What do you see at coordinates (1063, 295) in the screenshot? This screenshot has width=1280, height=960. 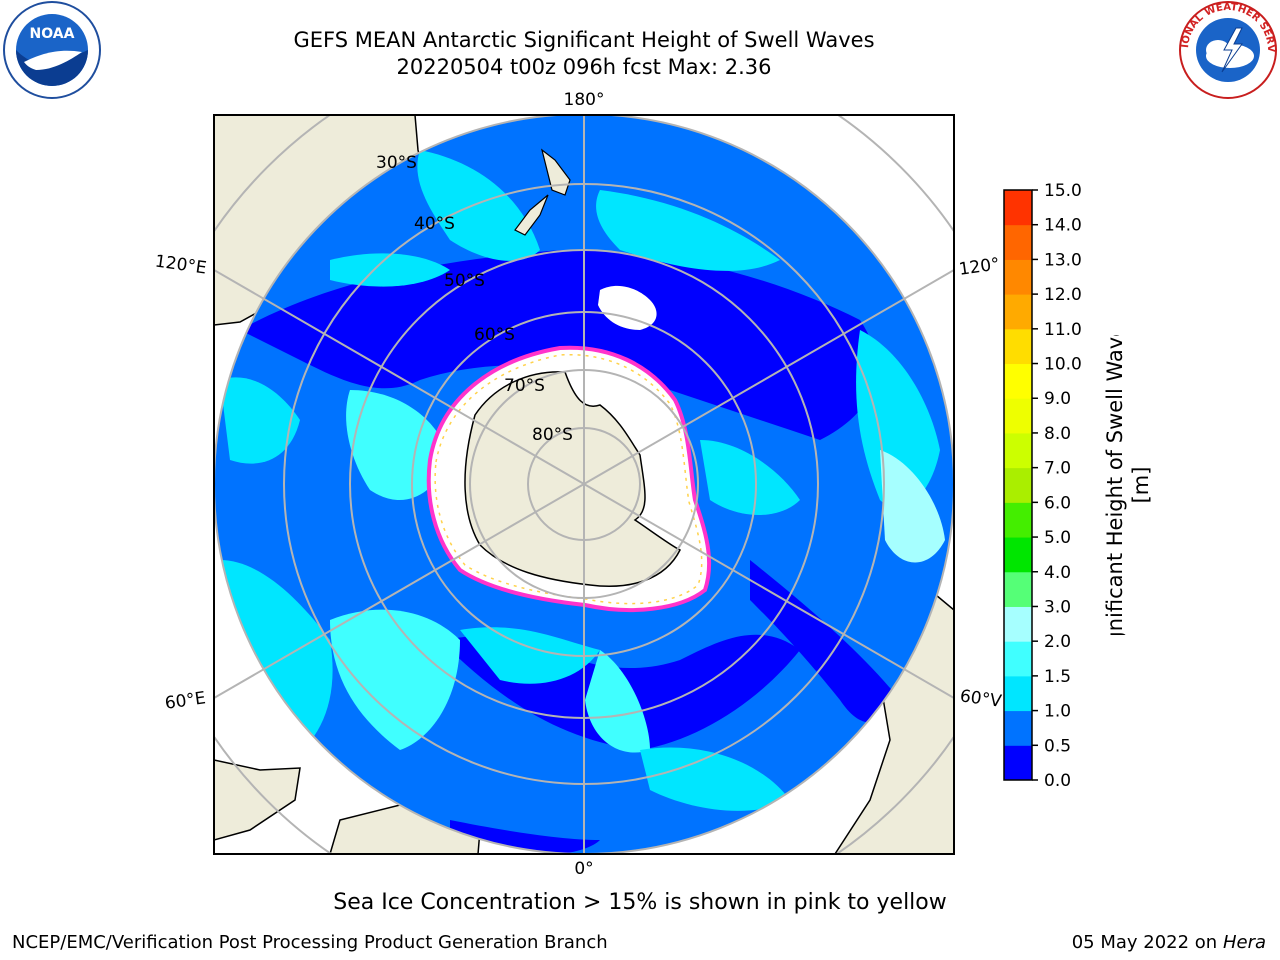 I see `colorbar-tick-label: 12.0` at bounding box center [1063, 295].